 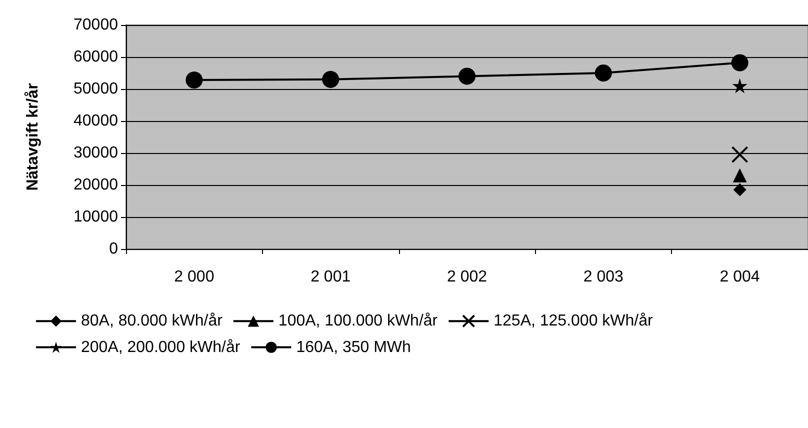 I want to click on y-tick-label: 70000, so click(x=96, y=25).